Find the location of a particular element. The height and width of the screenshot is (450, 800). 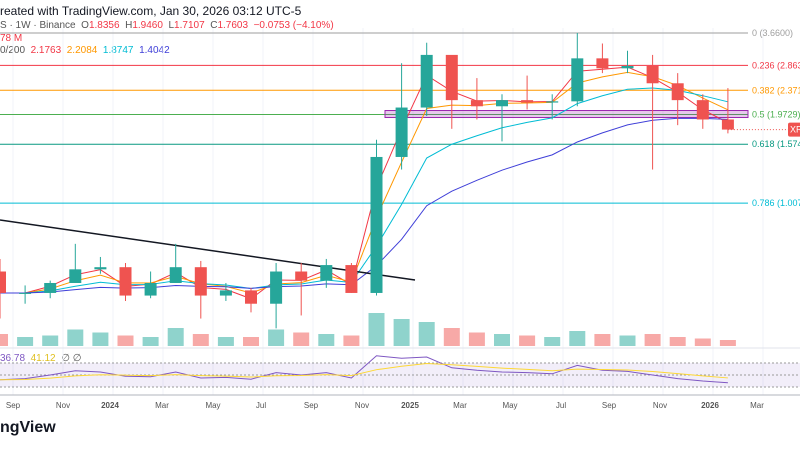

change-value: −0.0753 (−4.10%) is located at coordinates (293, 25).